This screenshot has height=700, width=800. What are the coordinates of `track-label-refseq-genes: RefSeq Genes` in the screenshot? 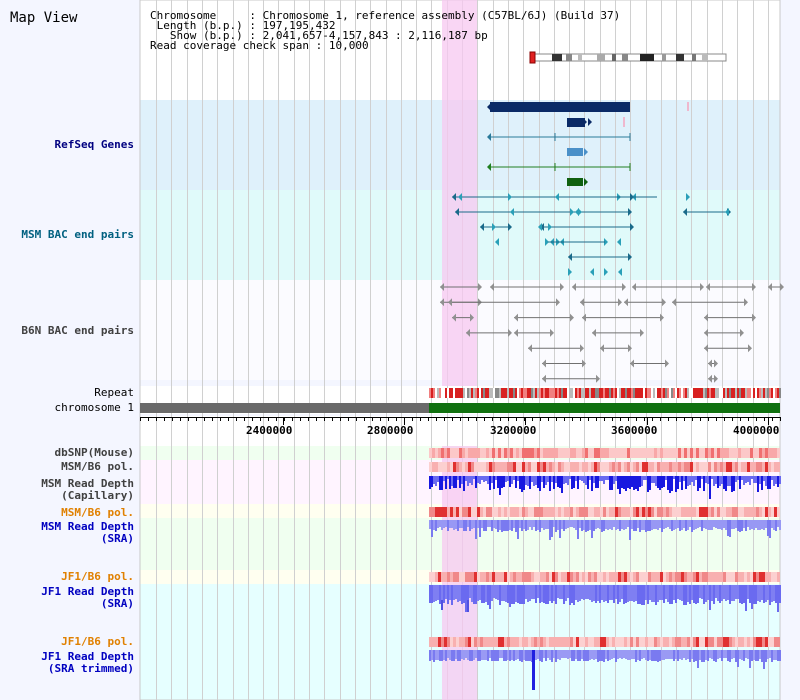 It's located at (94, 144).